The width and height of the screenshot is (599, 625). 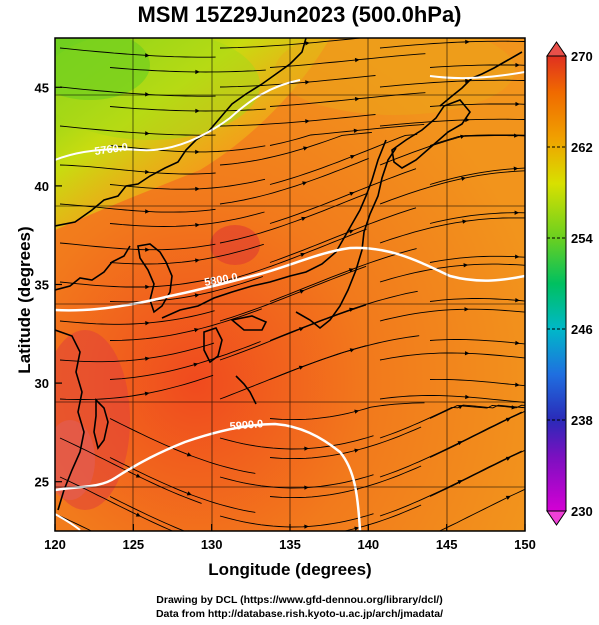 I want to click on y-tick-label: 40, so click(x=42, y=186).